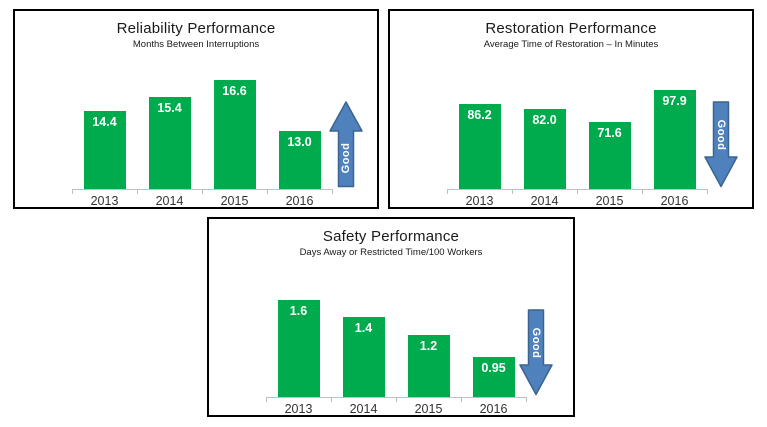 Image resolution: width=767 pixels, height=427 pixels. What do you see at coordinates (391, 252) in the screenshot?
I see `chart-subtitle: Days Away or Restricted Time/100 Workers` at bounding box center [391, 252].